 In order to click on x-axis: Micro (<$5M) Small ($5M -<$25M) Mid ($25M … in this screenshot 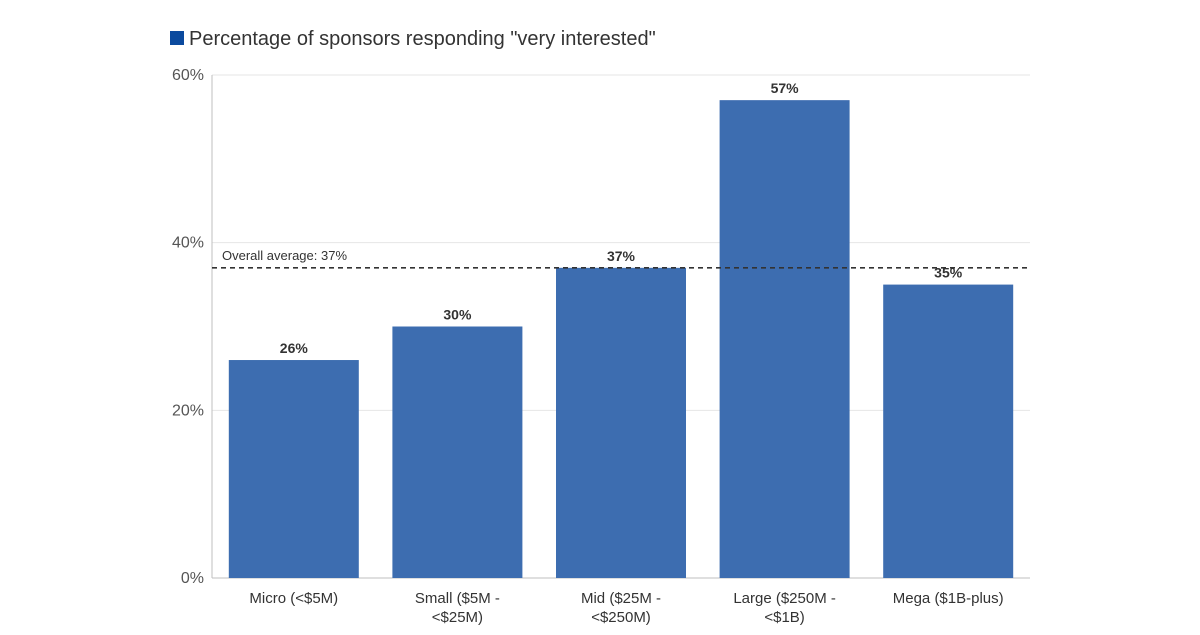, I will do `click(626, 608)`.